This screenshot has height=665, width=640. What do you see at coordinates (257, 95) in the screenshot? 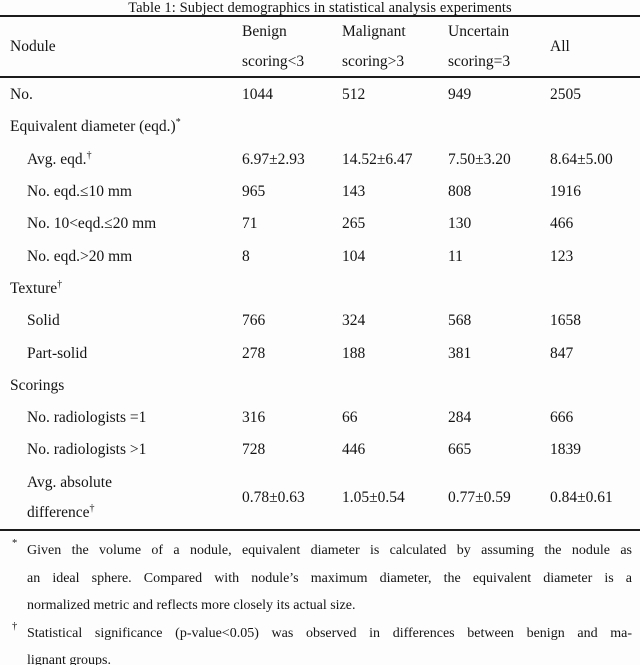
I see `cell-value: 1044` at bounding box center [257, 95].